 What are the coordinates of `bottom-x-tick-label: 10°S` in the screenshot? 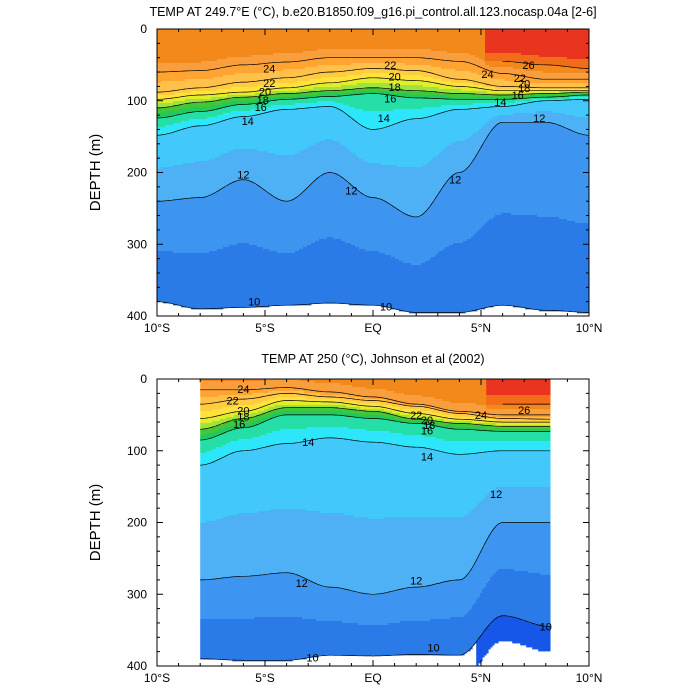 It's located at (157, 678).